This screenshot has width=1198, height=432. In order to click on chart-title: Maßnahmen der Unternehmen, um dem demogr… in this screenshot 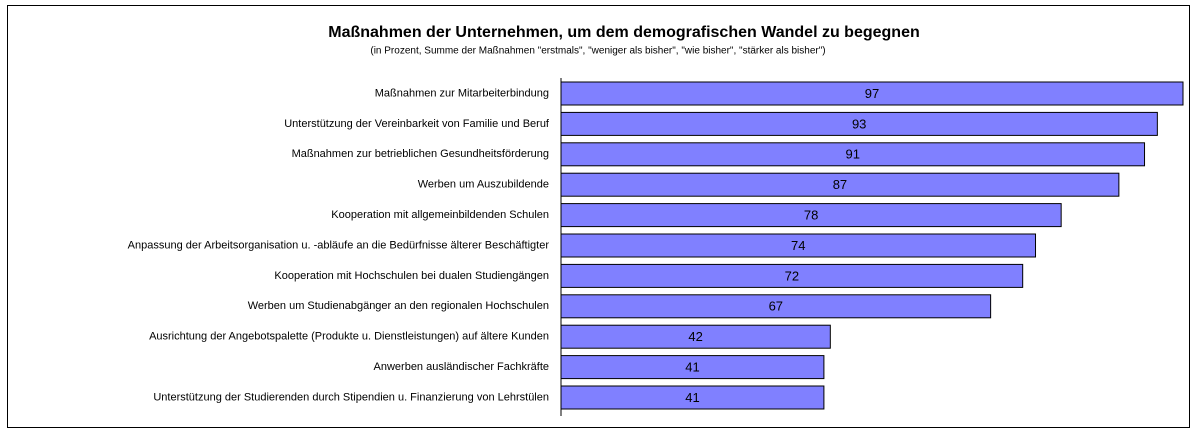, I will do `click(624, 32)`.